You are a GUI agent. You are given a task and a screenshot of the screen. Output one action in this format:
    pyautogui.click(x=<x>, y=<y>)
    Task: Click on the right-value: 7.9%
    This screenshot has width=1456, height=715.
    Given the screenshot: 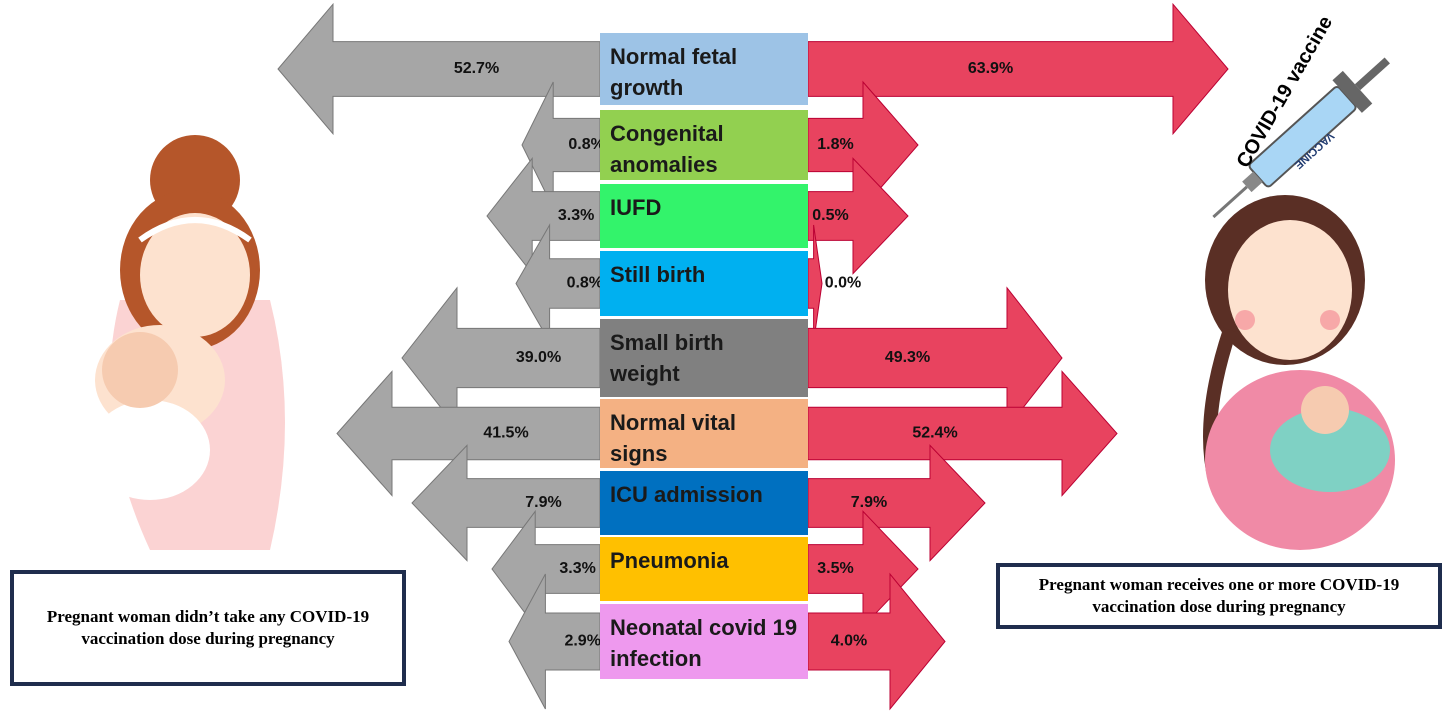 What is the action you would take?
    pyautogui.click(x=869, y=502)
    